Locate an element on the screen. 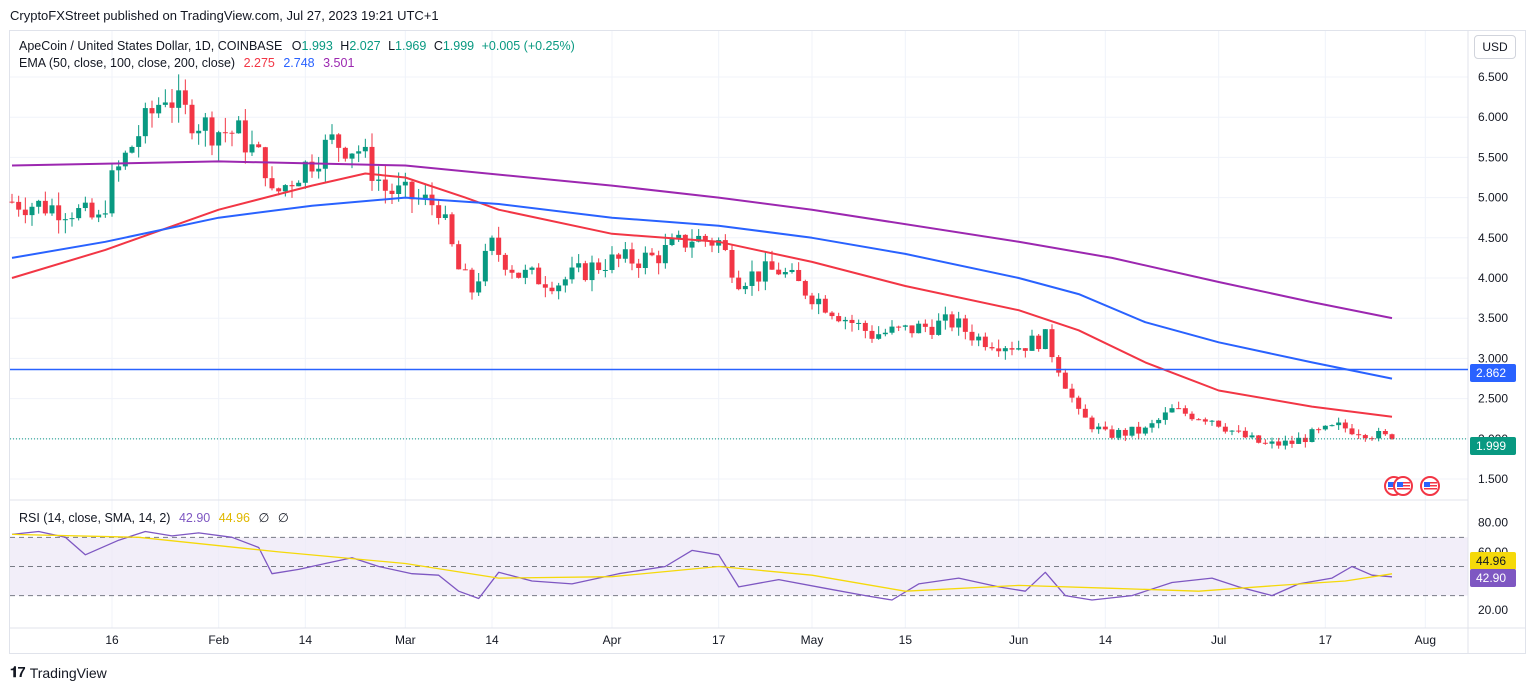 This screenshot has height=691, width=1536. rsi-tick-label: 20.00 is located at coordinates (1493, 610).